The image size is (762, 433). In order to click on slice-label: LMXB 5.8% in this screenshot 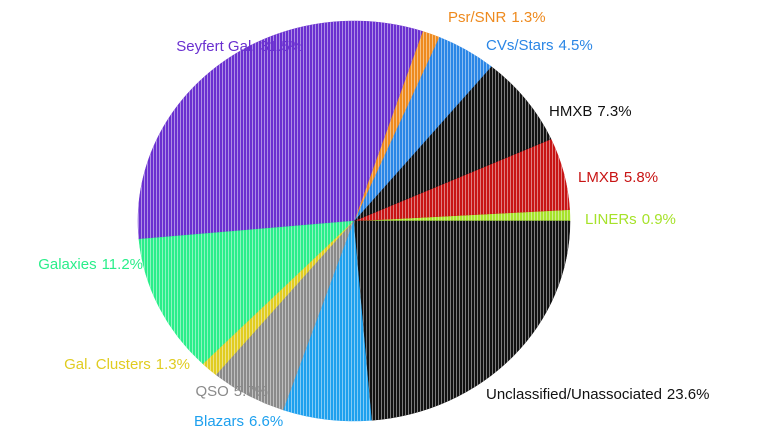, I will do `click(618, 177)`.